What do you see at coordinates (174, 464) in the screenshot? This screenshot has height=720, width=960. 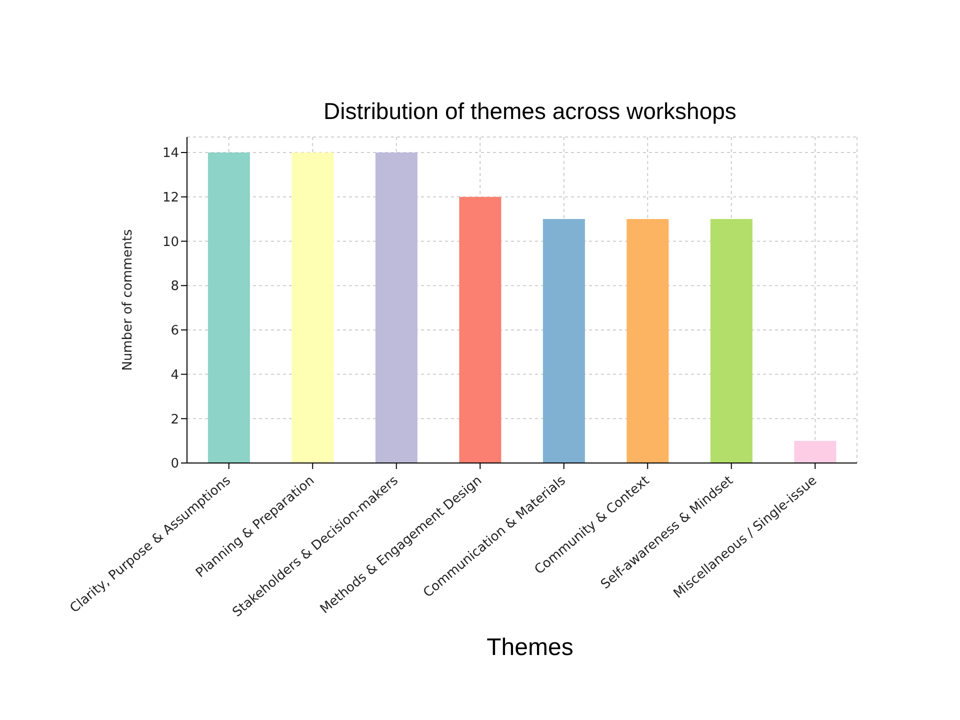 I see `y-tick-label: 0` at bounding box center [174, 464].